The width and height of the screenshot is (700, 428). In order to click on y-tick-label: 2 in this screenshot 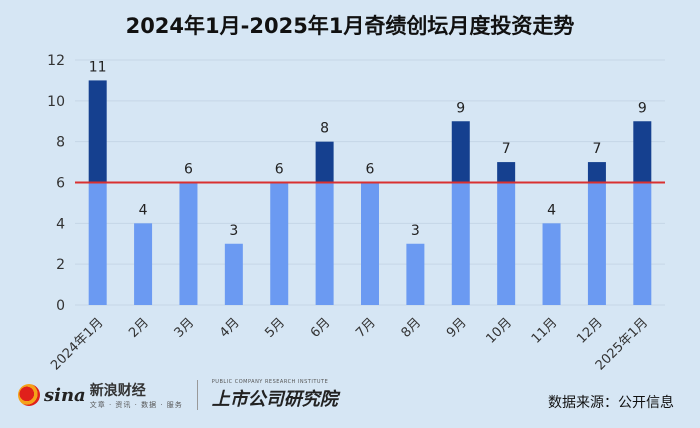, I will do `click(60, 265)`.